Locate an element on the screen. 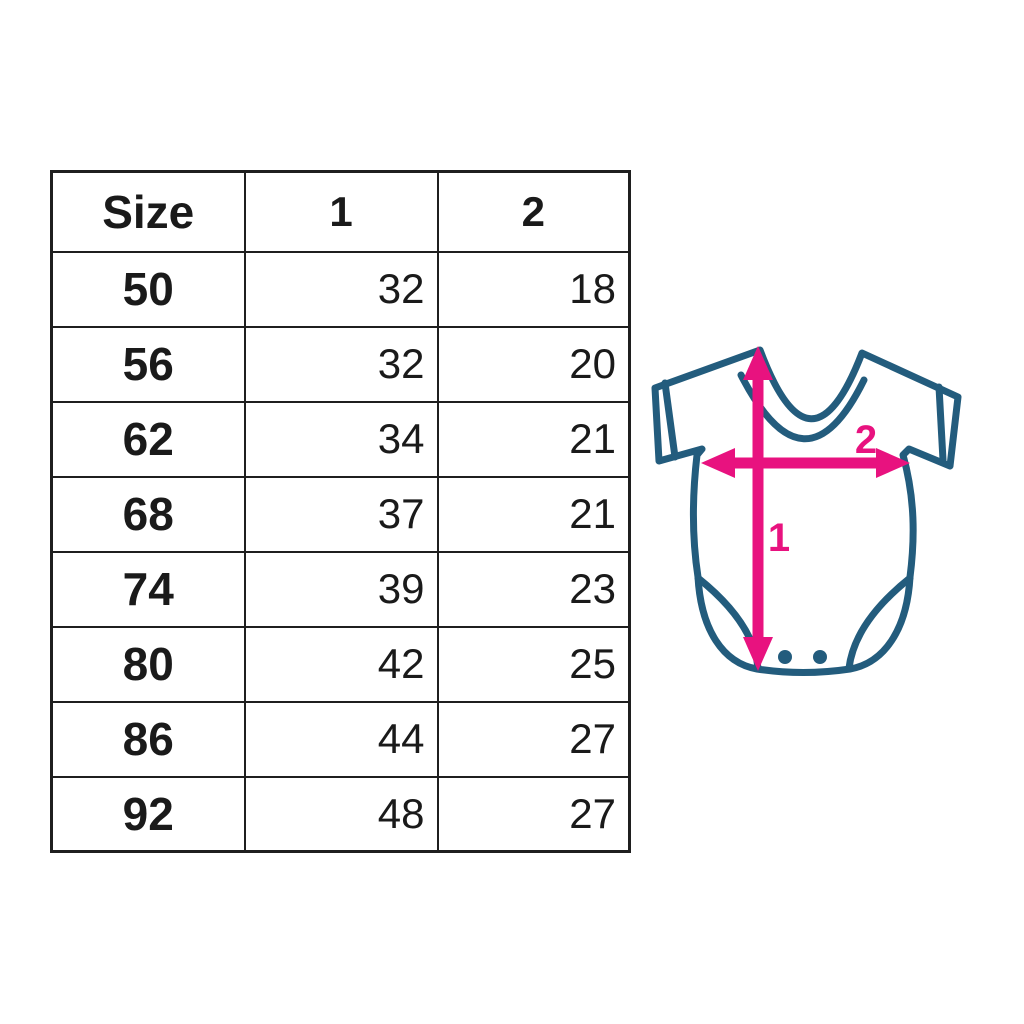  measurement-cell: 44 is located at coordinates (341, 739).